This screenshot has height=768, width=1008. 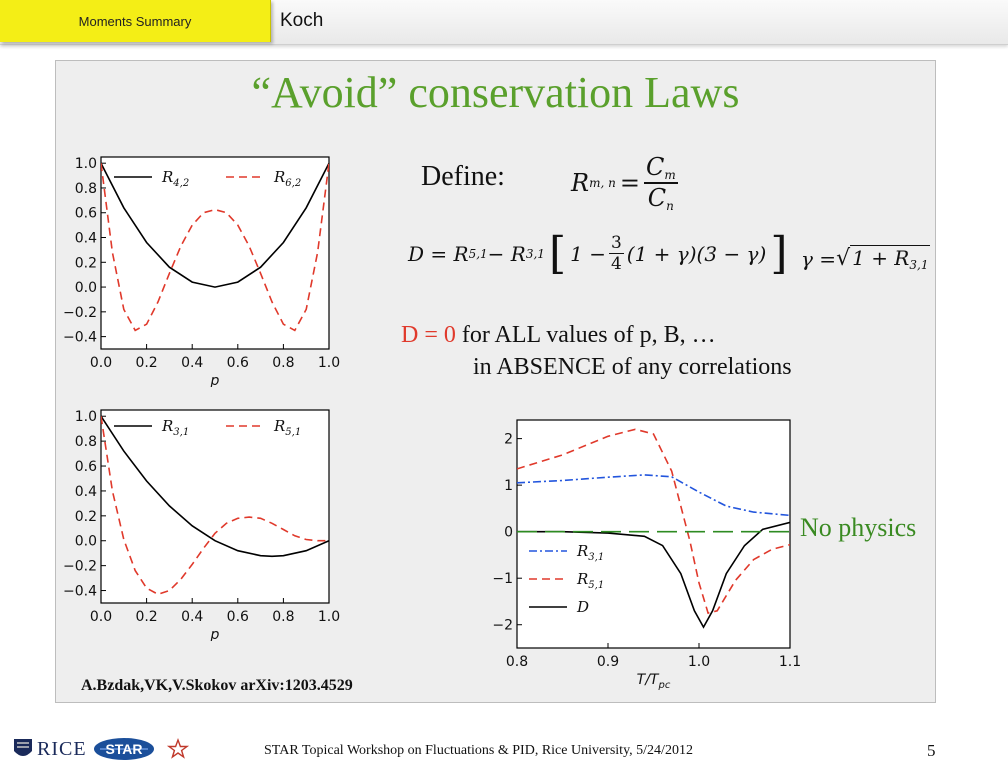 I want to click on d-formula-b: − R, so click(x=506, y=253).